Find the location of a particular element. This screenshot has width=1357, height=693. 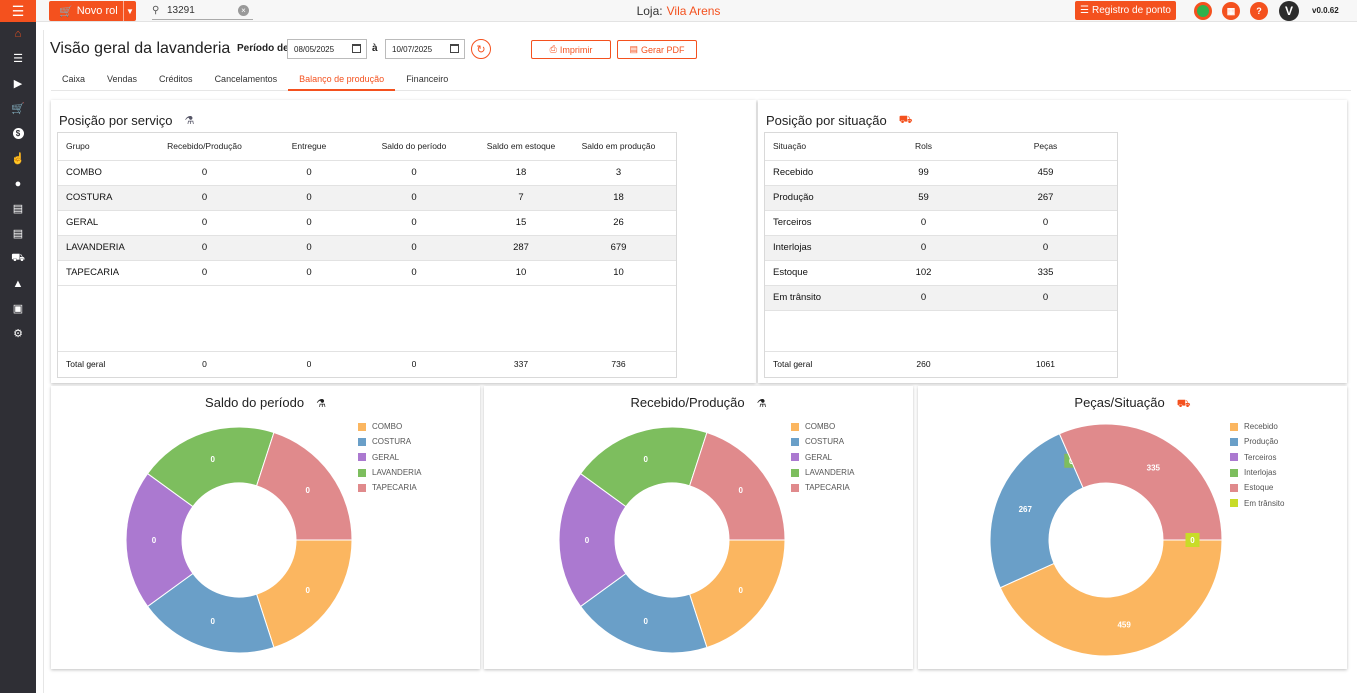

touch-icon: ☝ is located at coordinates (18, 159).